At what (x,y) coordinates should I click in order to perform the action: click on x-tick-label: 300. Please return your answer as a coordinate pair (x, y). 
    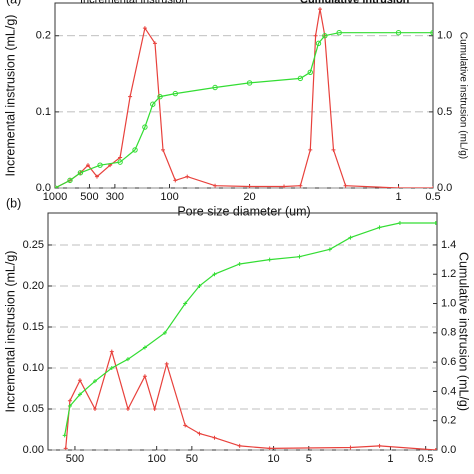
    Looking at the image, I should click on (115, 197).